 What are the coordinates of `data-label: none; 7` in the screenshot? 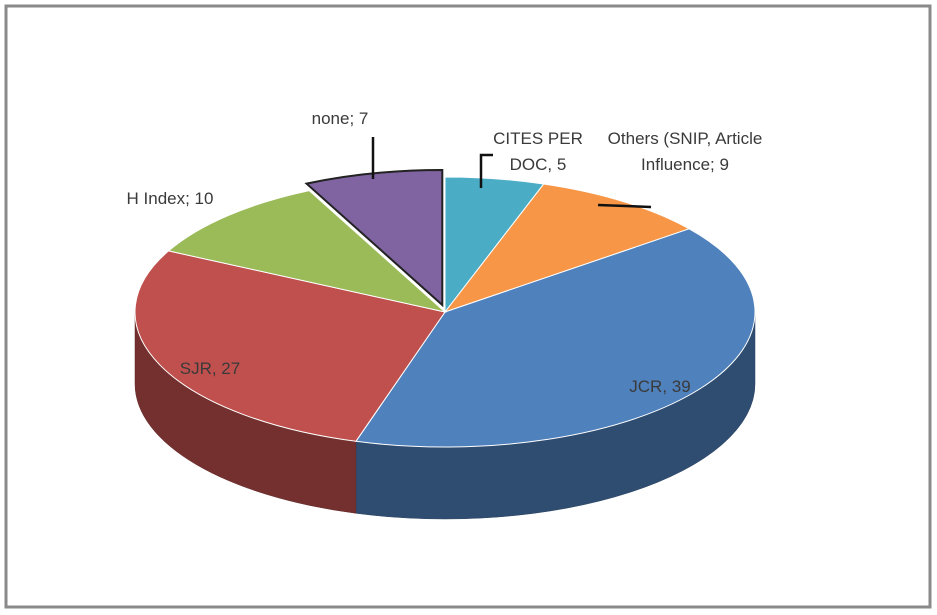 It's located at (340, 118).